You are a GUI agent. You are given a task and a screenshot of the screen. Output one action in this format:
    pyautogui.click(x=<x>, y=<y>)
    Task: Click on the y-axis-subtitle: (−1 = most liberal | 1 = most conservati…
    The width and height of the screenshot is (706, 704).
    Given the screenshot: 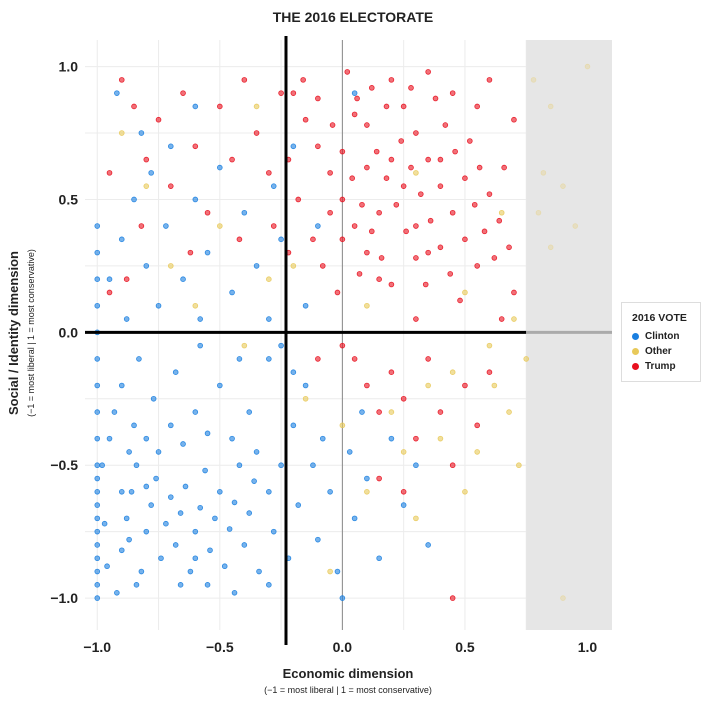 What is the action you would take?
    pyautogui.click(x=31, y=333)
    